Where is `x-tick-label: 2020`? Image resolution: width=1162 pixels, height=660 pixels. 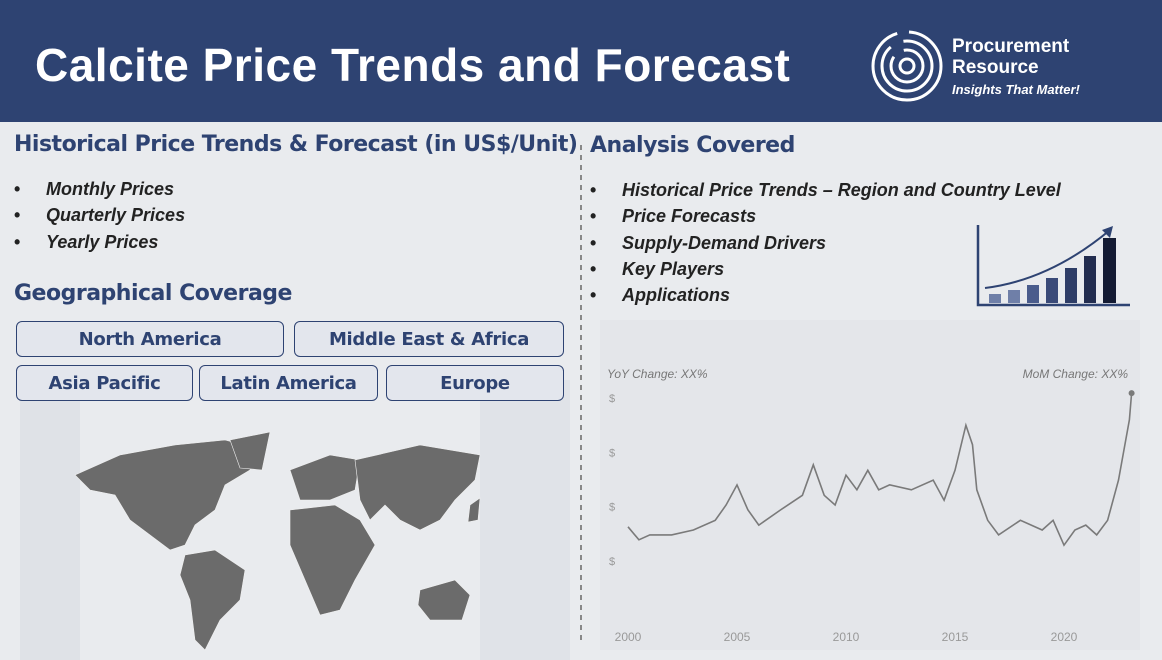
x-tick-label: 2020 is located at coordinates (1064, 637).